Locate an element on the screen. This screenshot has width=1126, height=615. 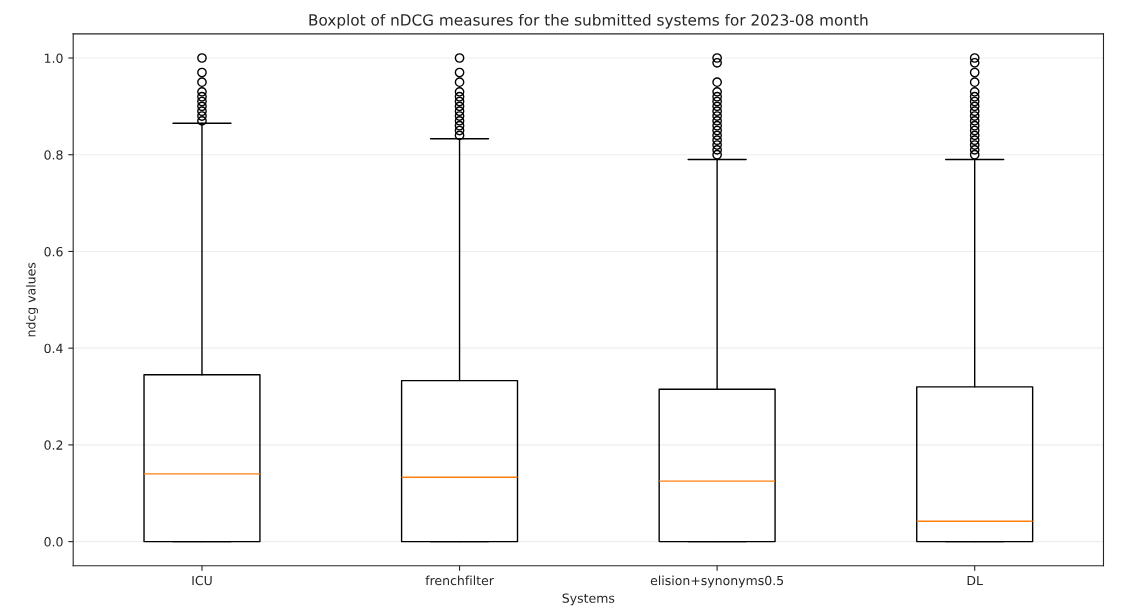
y-tick-label: 0.4 is located at coordinates (53, 348).